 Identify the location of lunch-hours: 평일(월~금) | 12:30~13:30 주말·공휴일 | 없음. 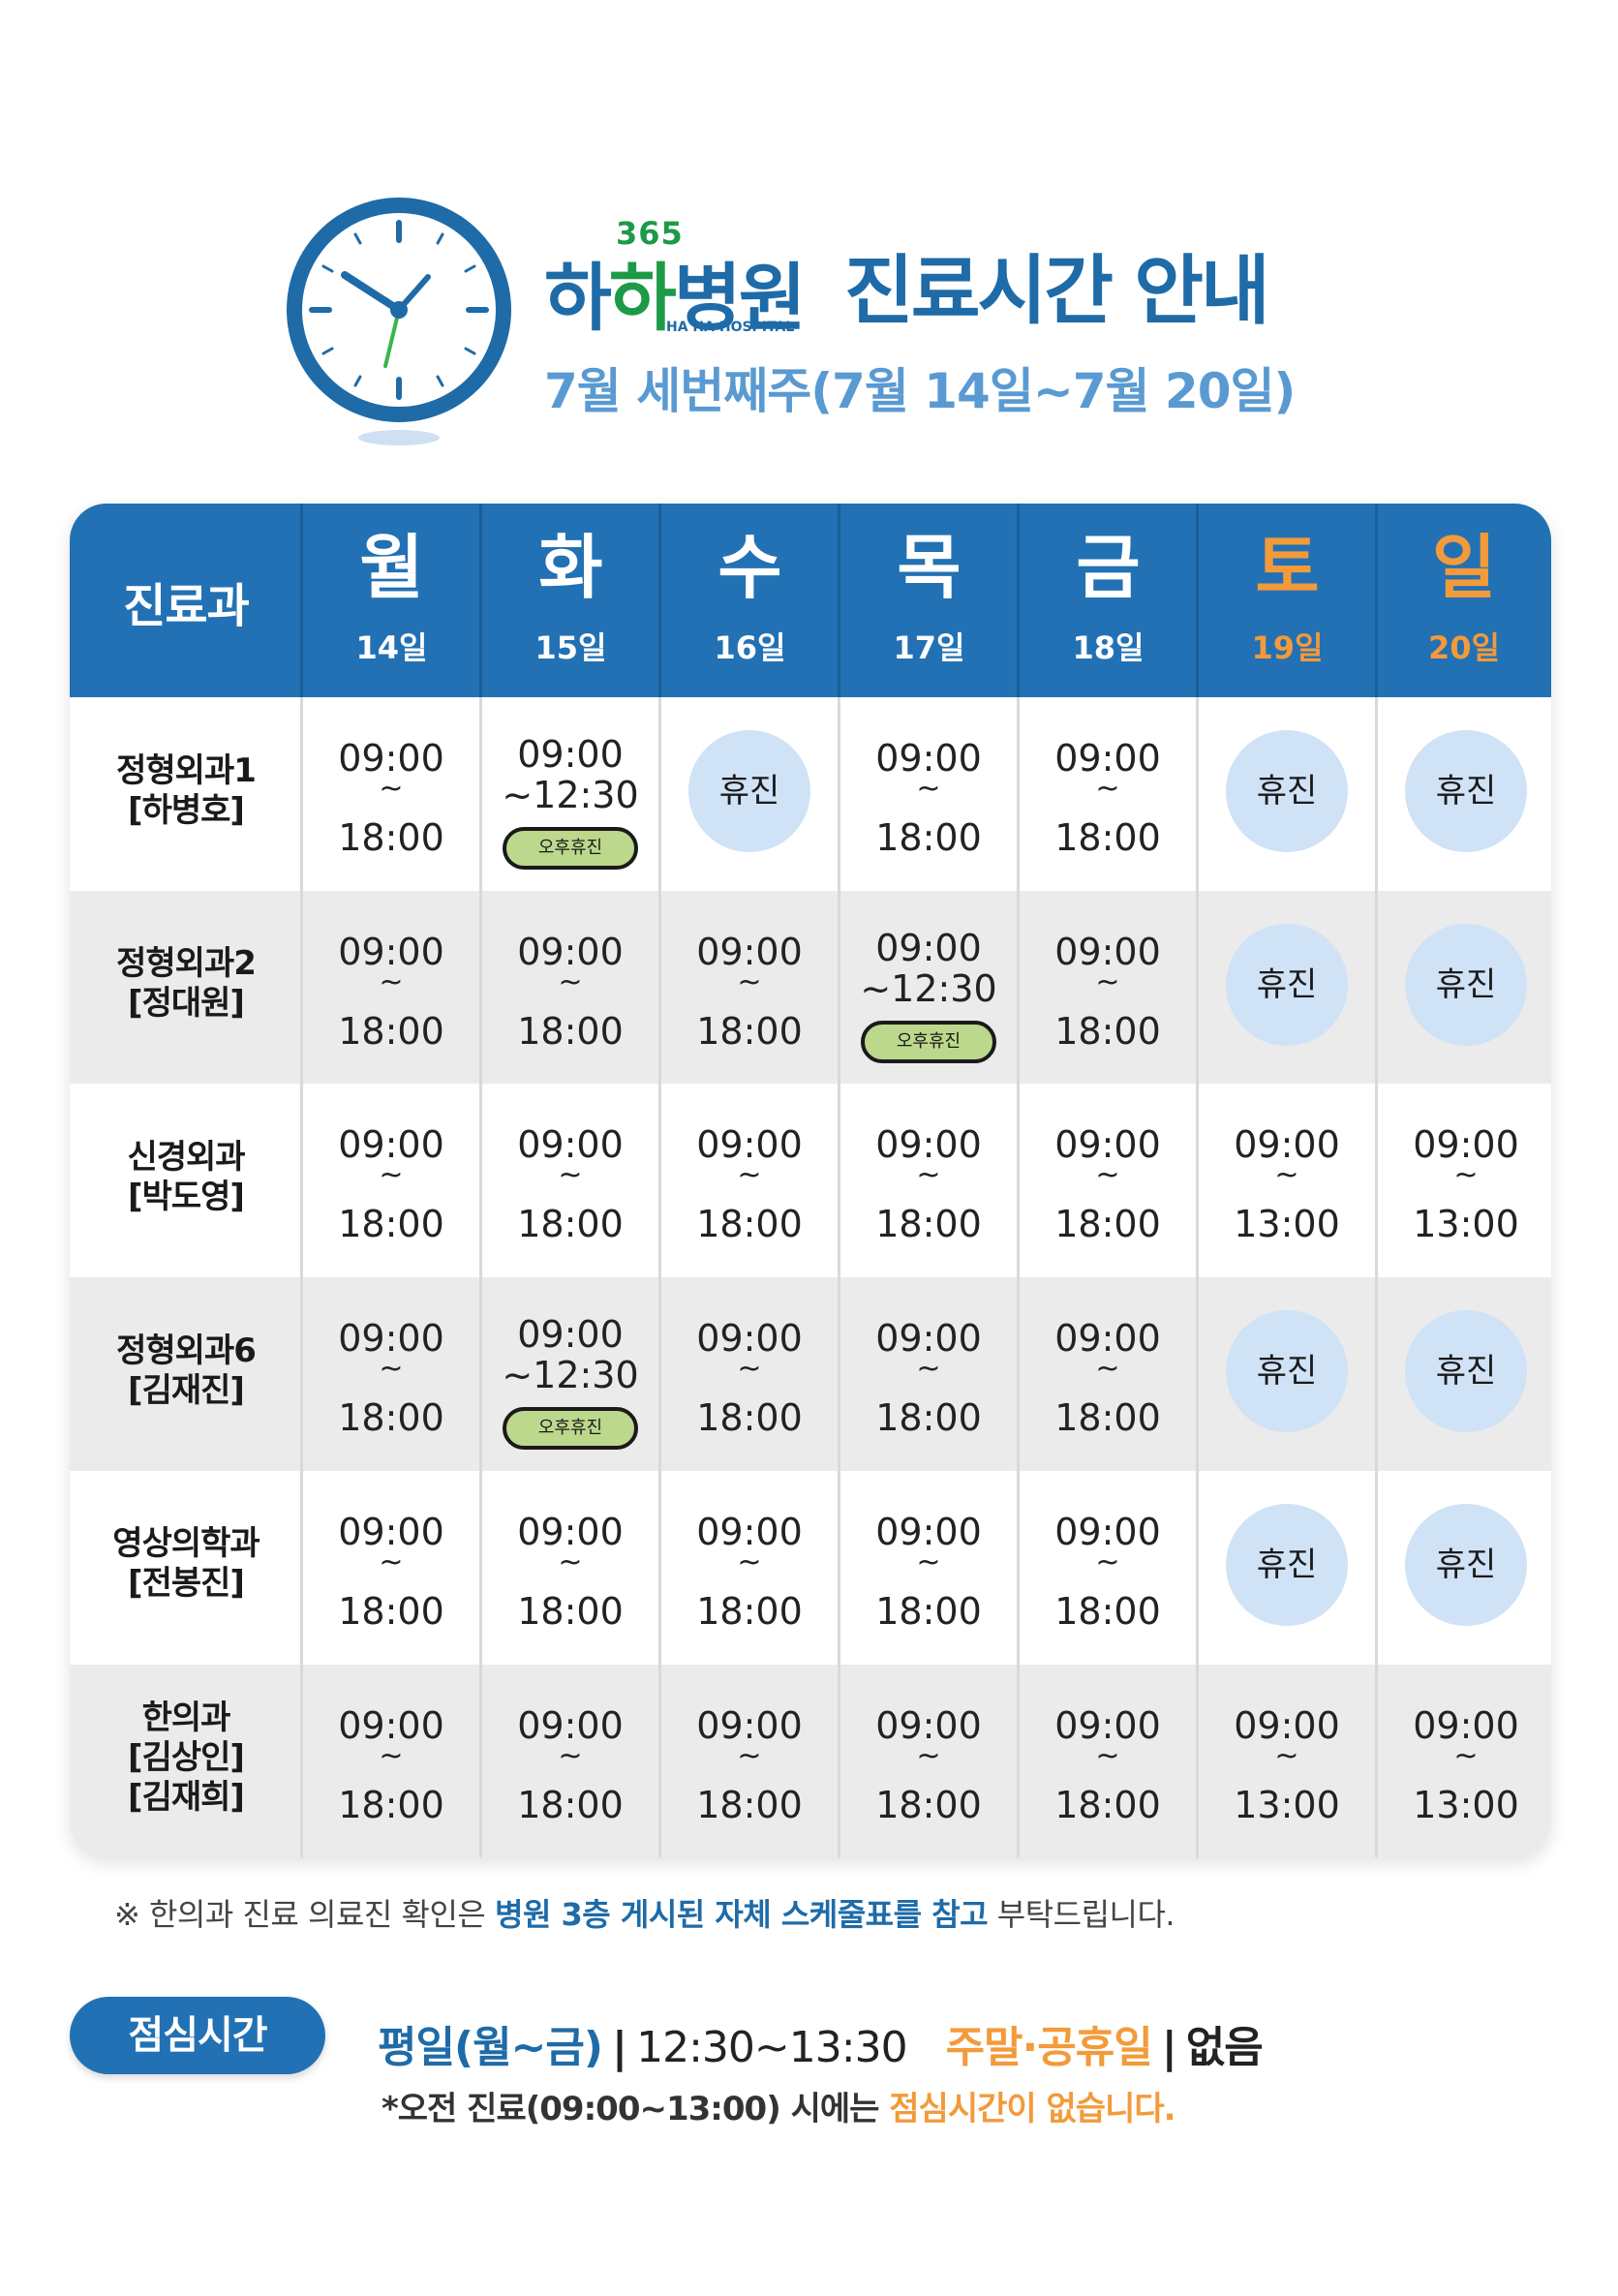
(821, 2043).